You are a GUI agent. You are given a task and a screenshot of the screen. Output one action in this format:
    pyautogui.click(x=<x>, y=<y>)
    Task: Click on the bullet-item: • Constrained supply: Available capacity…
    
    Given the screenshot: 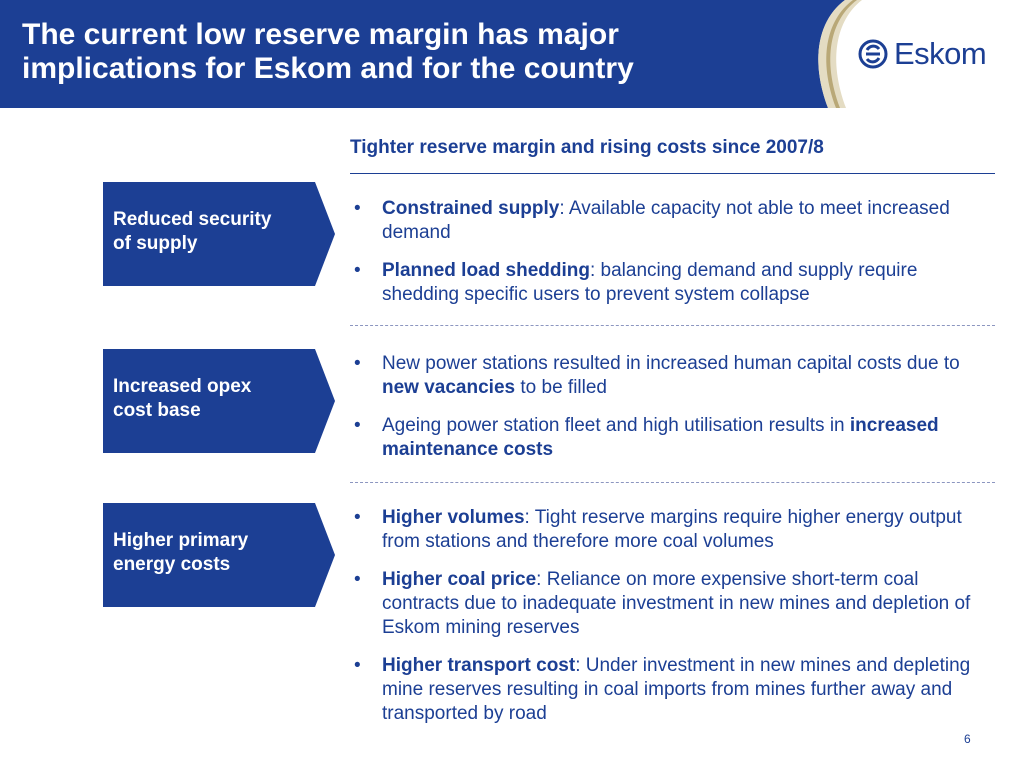 What is the action you would take?
    pyautogui.click(x=670, y=221)
    